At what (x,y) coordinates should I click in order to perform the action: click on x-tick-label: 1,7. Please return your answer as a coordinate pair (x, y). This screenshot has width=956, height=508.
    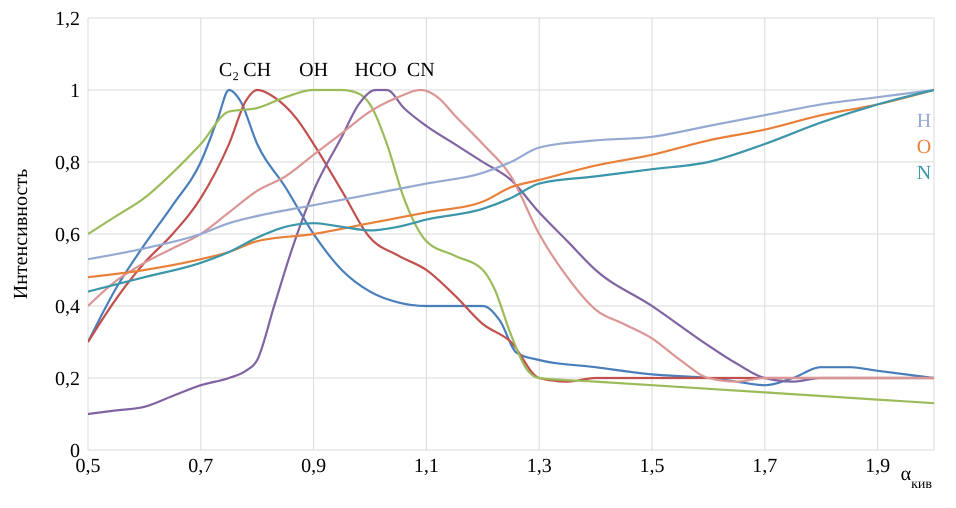
    Looking at the image, I should click on (765, 466).